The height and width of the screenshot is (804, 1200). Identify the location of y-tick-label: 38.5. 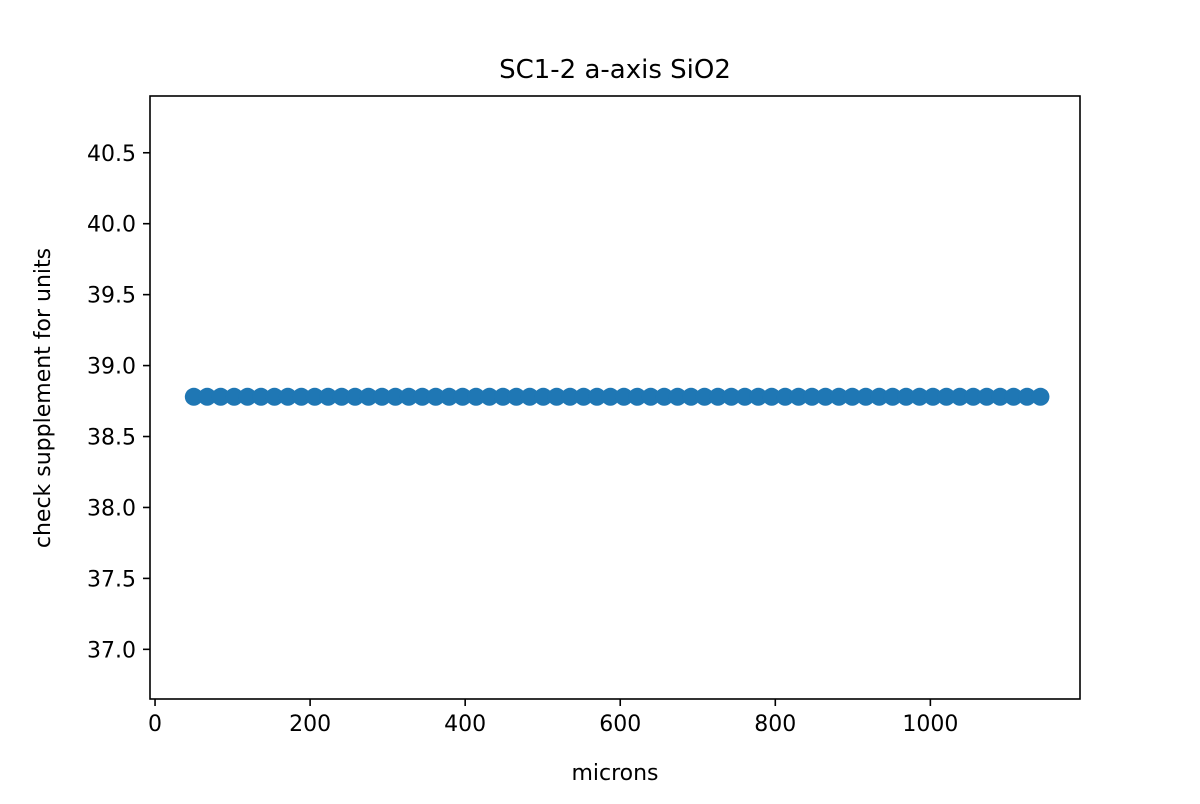
(111, 438).